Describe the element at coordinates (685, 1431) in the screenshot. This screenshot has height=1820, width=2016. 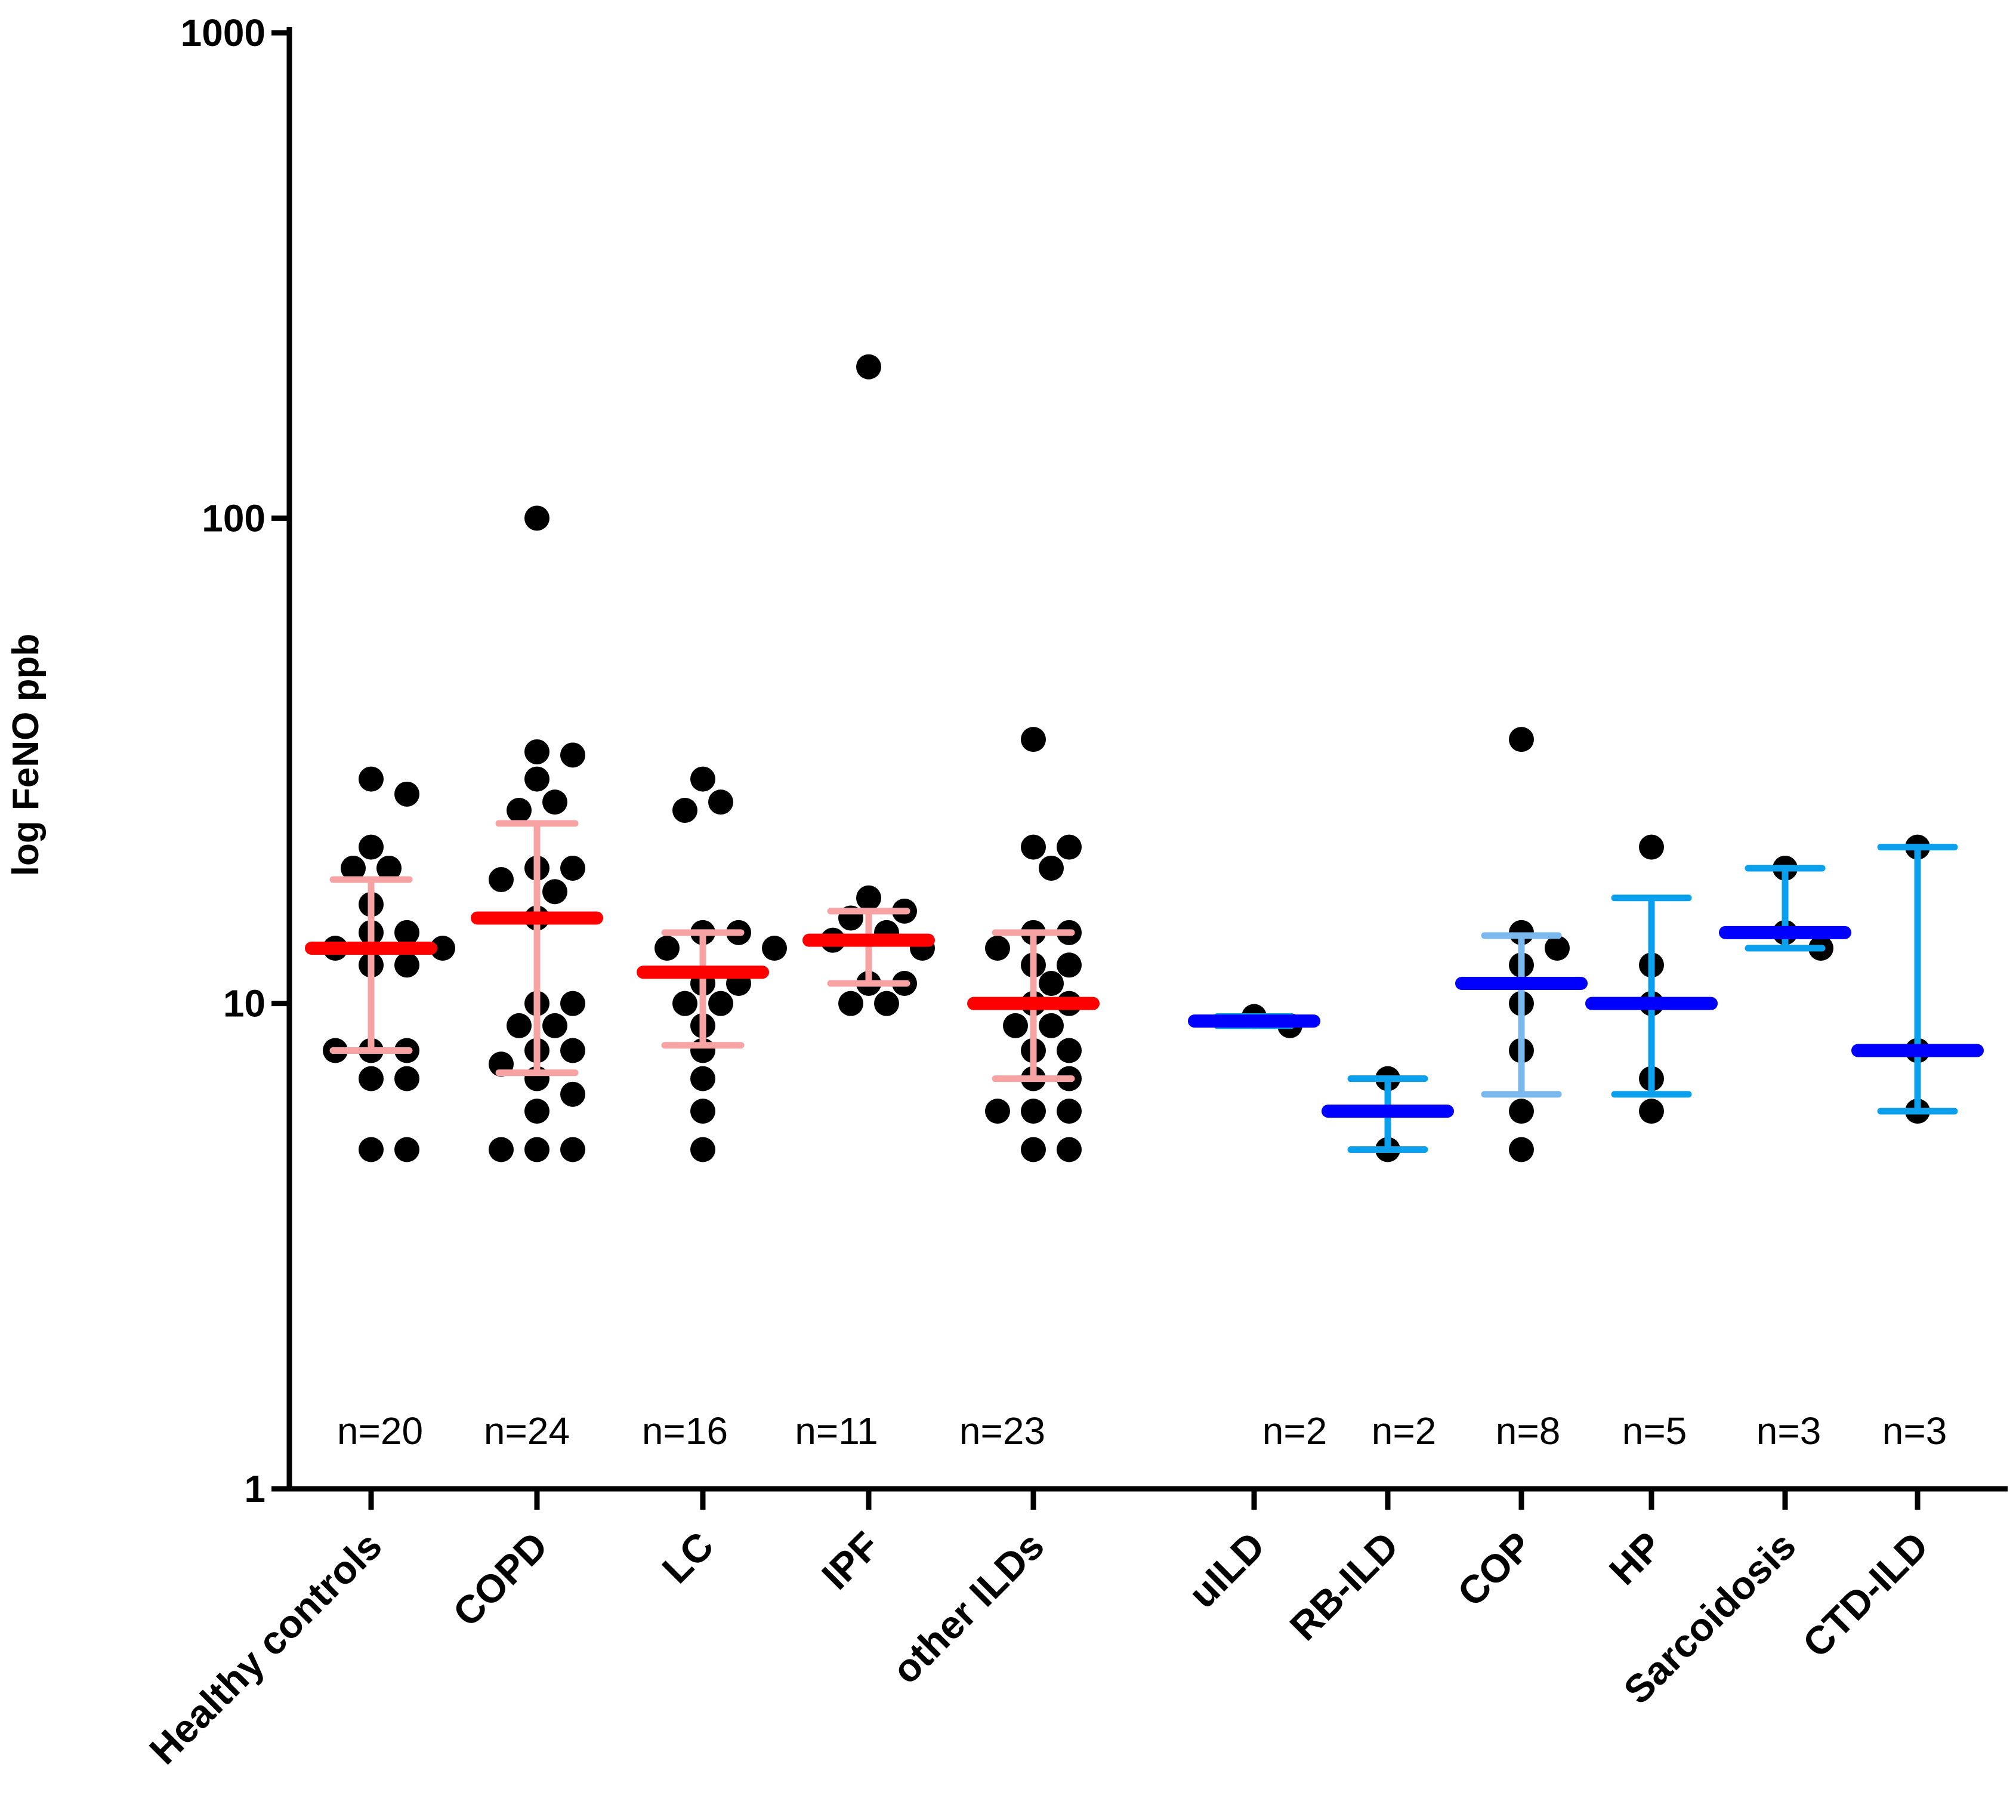
I see `sample-size-label: n=16` at that location.